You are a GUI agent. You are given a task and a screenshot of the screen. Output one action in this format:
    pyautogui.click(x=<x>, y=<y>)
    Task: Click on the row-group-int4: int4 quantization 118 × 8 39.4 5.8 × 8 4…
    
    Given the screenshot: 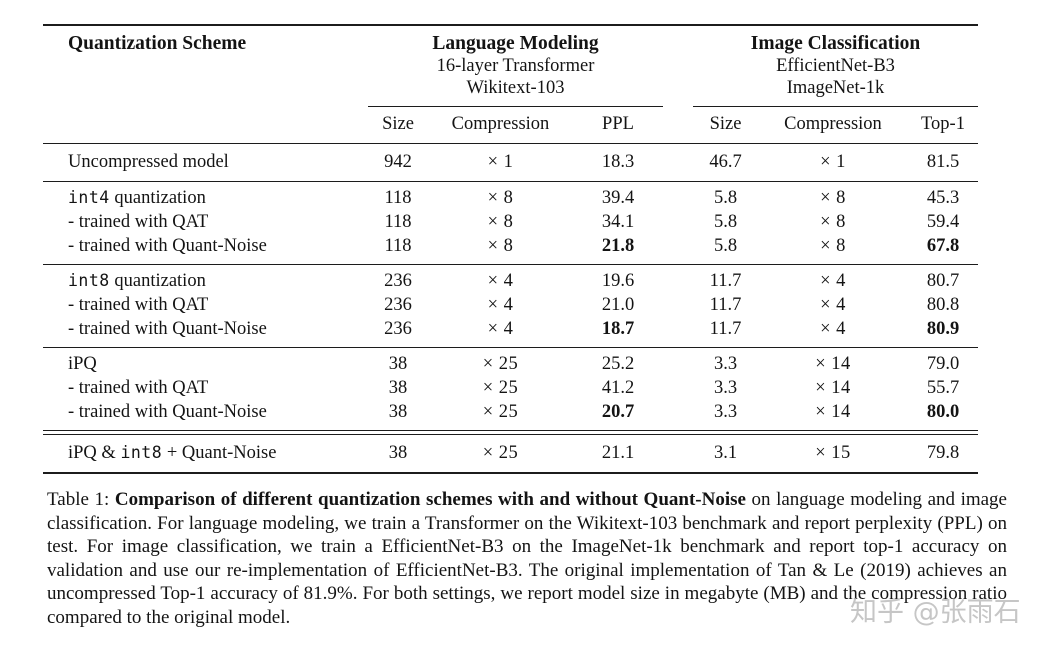 What is the action you would take?
    pyautogui.click(x=510, y=223)
    